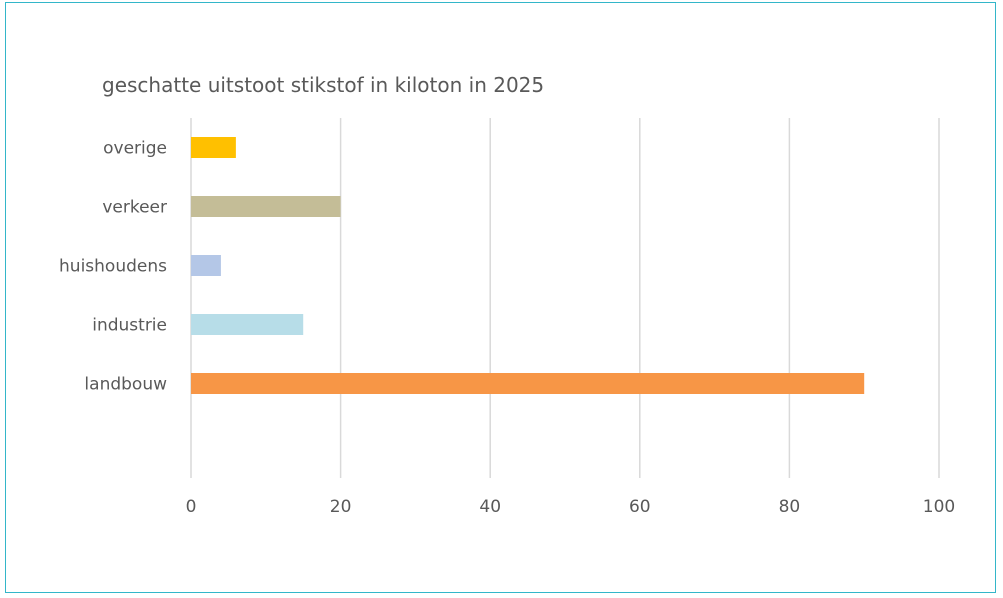 This screenshot has height=598, width=1003. Describe the element at coordinates (341, 507) in the screenshot. I see `x-tick-label: 20` at that location.